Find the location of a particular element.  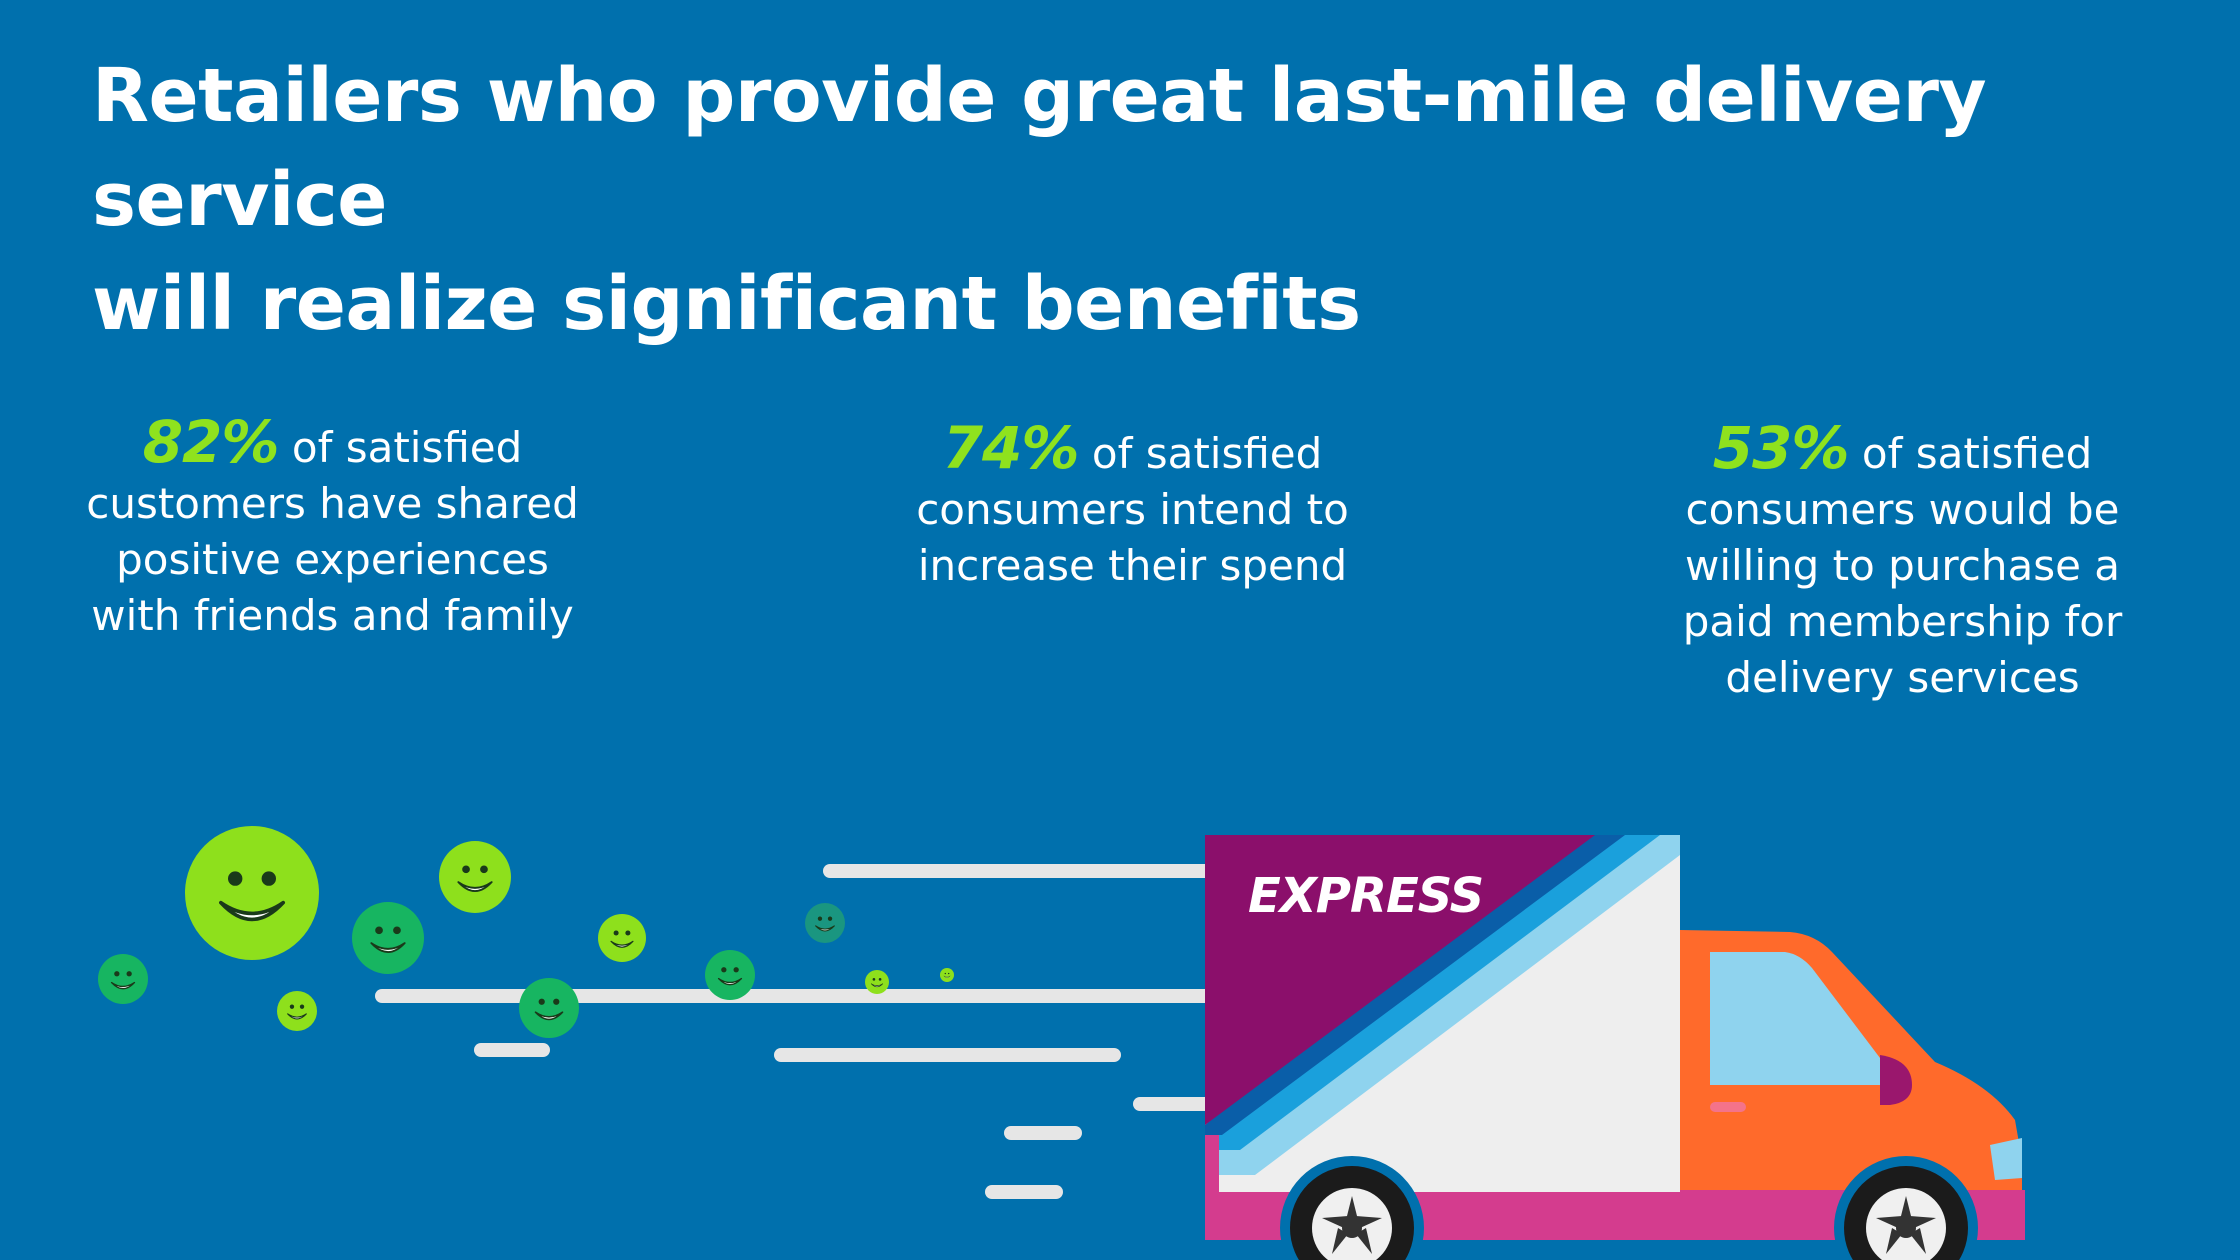

truck-box-stripe-light is located at coordinates (1442, 1005).